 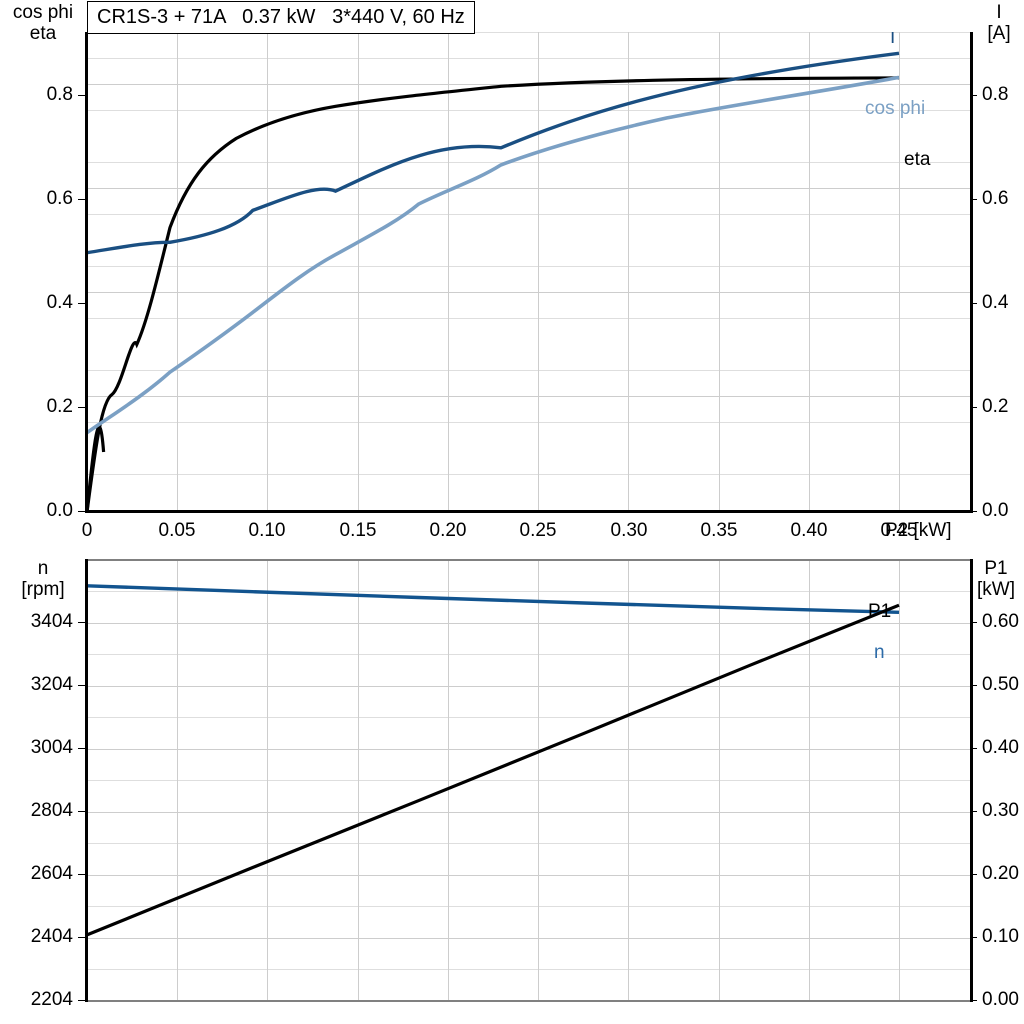 I want to click on top-left-axis-title: cos phi eta, so click(x=43, y=23).